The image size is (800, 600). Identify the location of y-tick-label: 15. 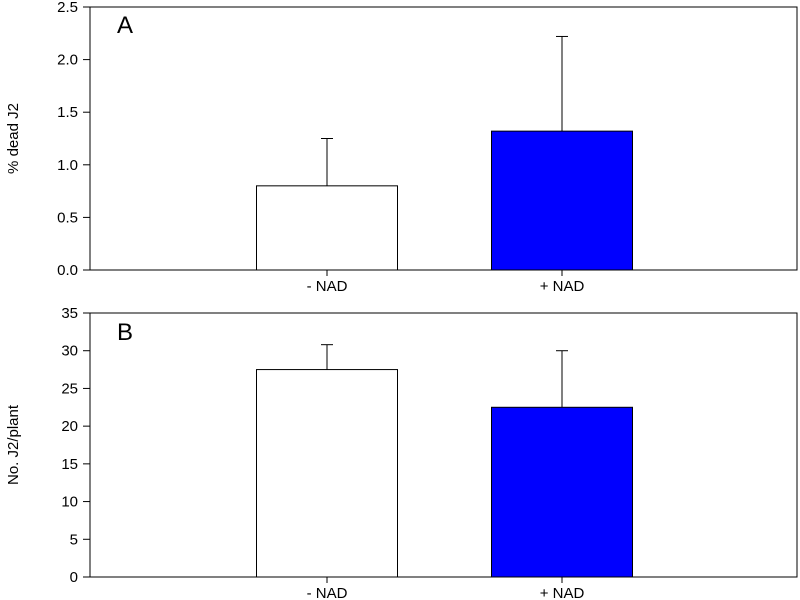
(69, 464).